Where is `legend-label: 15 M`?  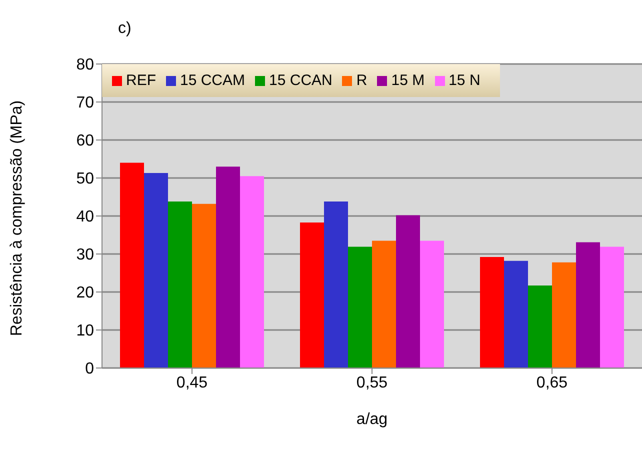 legend-label: 15 M is located at coordinates (408, 80).